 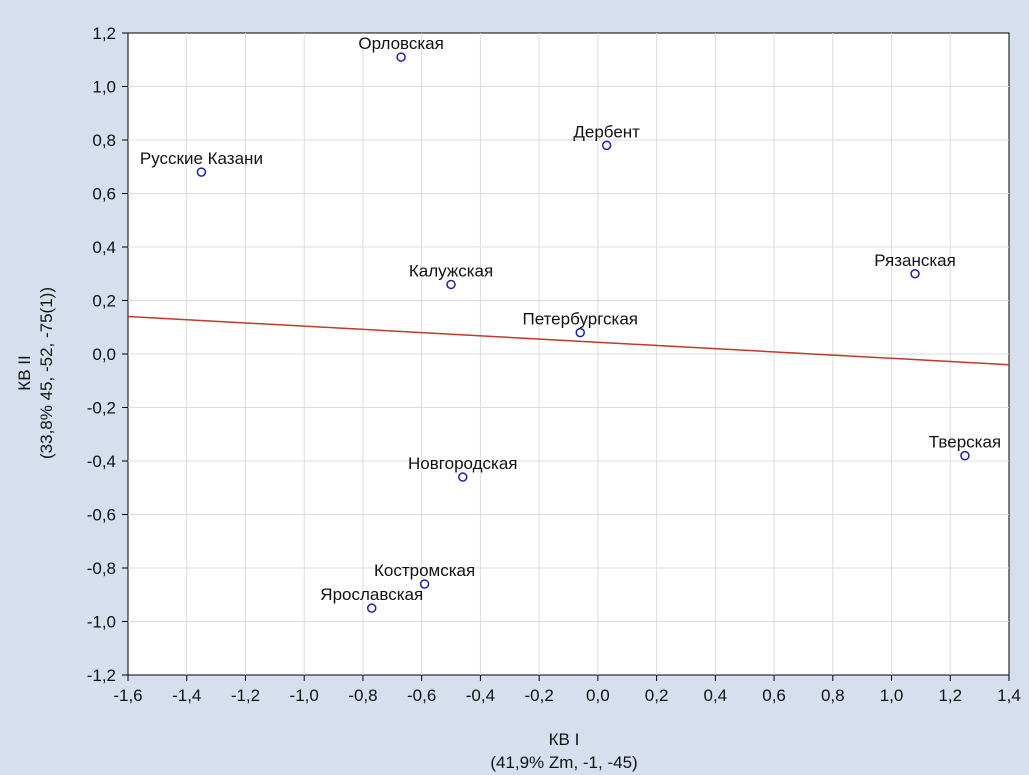 What do you see at coordinates (1009, 695) in the screenshot?
I see `x-tick-label: 1,4` at bounding box center [1009, 695].